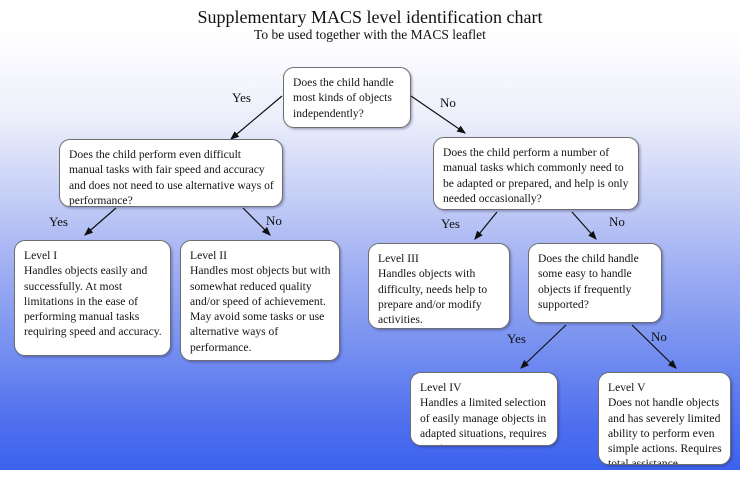 The image size is (740, 478). I want to click on edge-label-supported-no: No, so click(659, 336).